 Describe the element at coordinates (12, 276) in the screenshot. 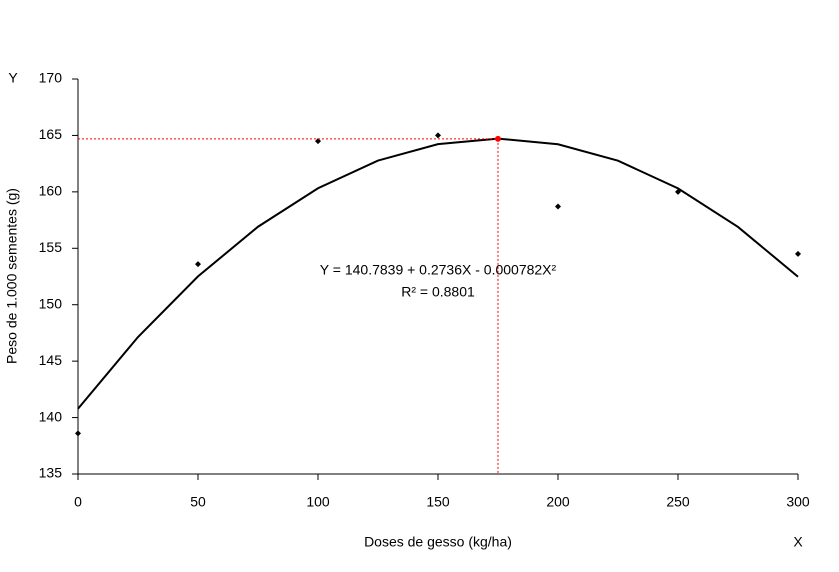

I see `y-axis-label: Peso de 1.000 sementes (g)` at that location.